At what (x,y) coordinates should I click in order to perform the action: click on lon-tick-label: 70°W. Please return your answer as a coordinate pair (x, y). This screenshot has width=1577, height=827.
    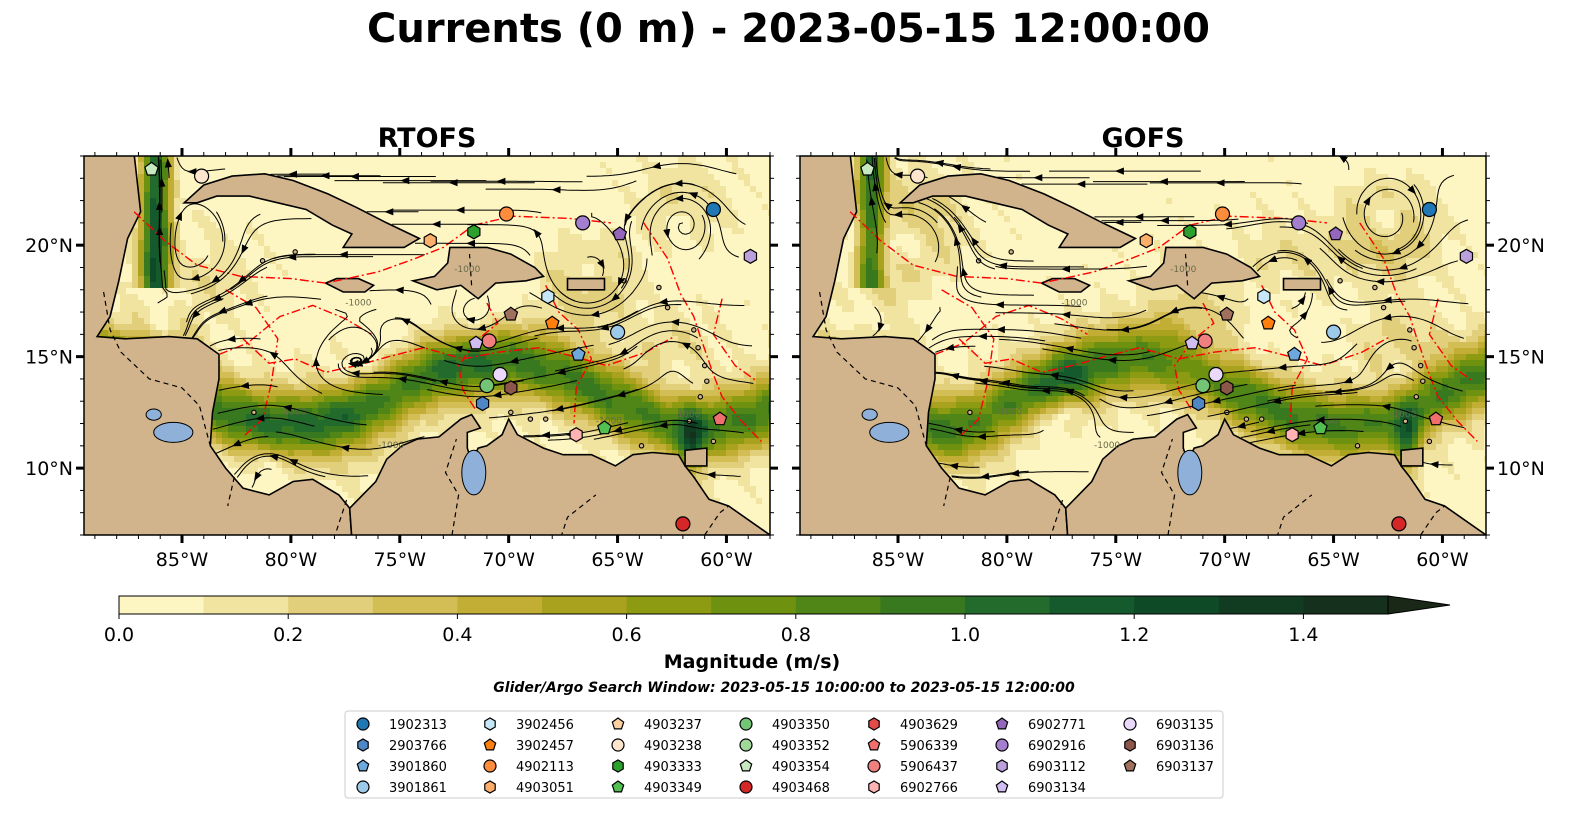
    Looking at the image, I should click on (508, 560).